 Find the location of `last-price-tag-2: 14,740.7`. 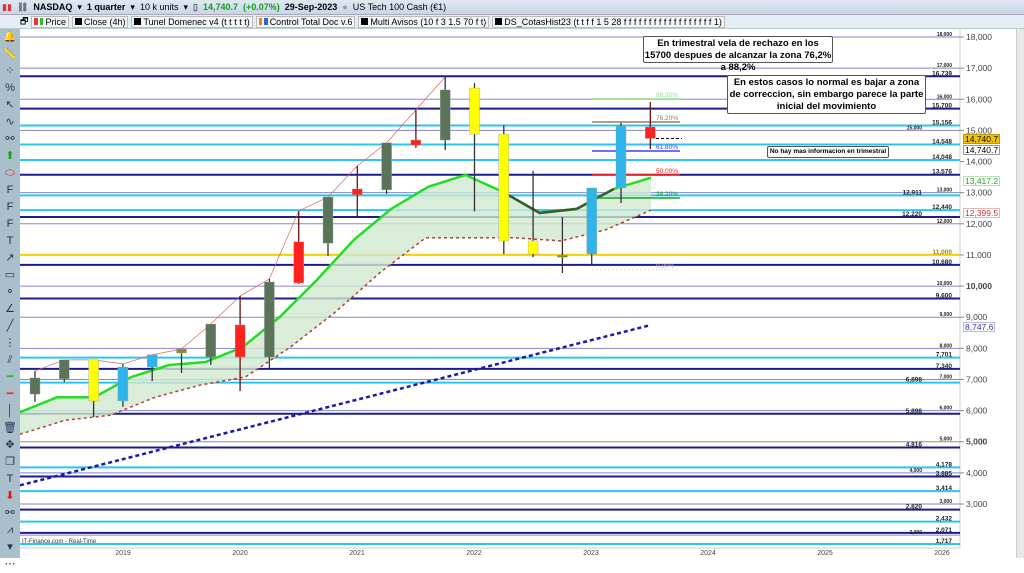

last-price-tag-2: 14,740.7 is located at coordinates (982, 150).